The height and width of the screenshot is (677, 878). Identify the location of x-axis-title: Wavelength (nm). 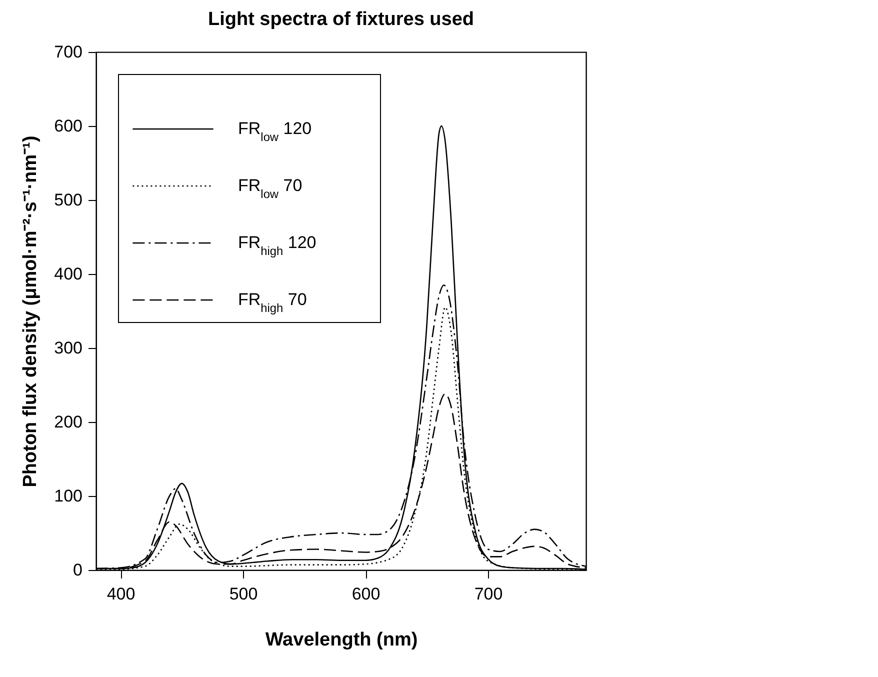
(341, 640).